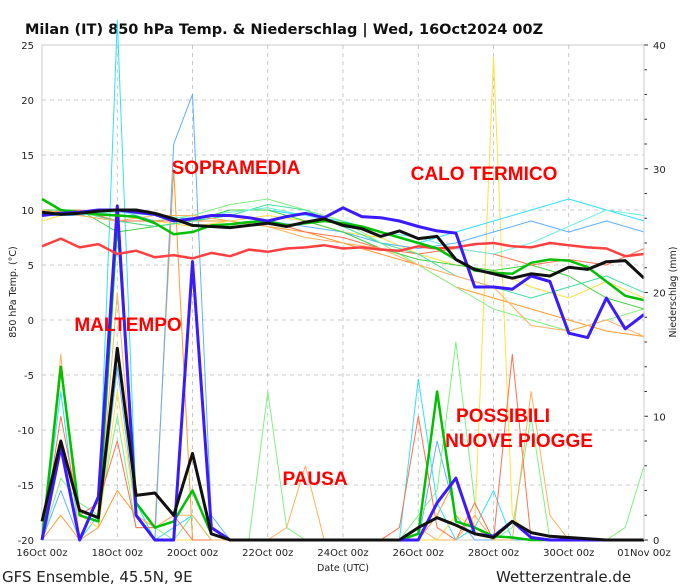 This screenshot has width=684, height=587. What do you see at coordinates (418, 553) in the screenshot?
I see `x-tick-label: 26Oct 00z` at bounding box center [418, 553].